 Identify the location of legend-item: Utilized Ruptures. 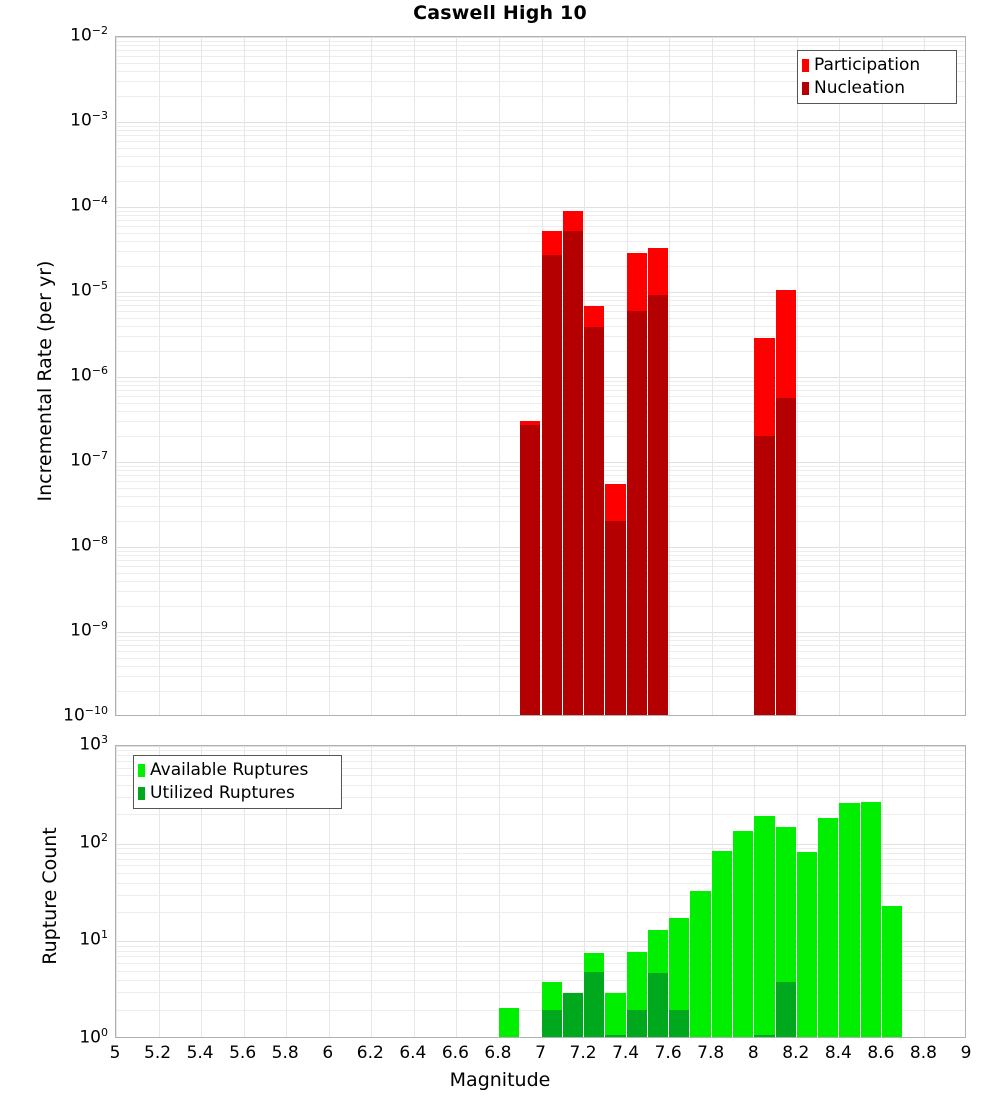
(236, 793).